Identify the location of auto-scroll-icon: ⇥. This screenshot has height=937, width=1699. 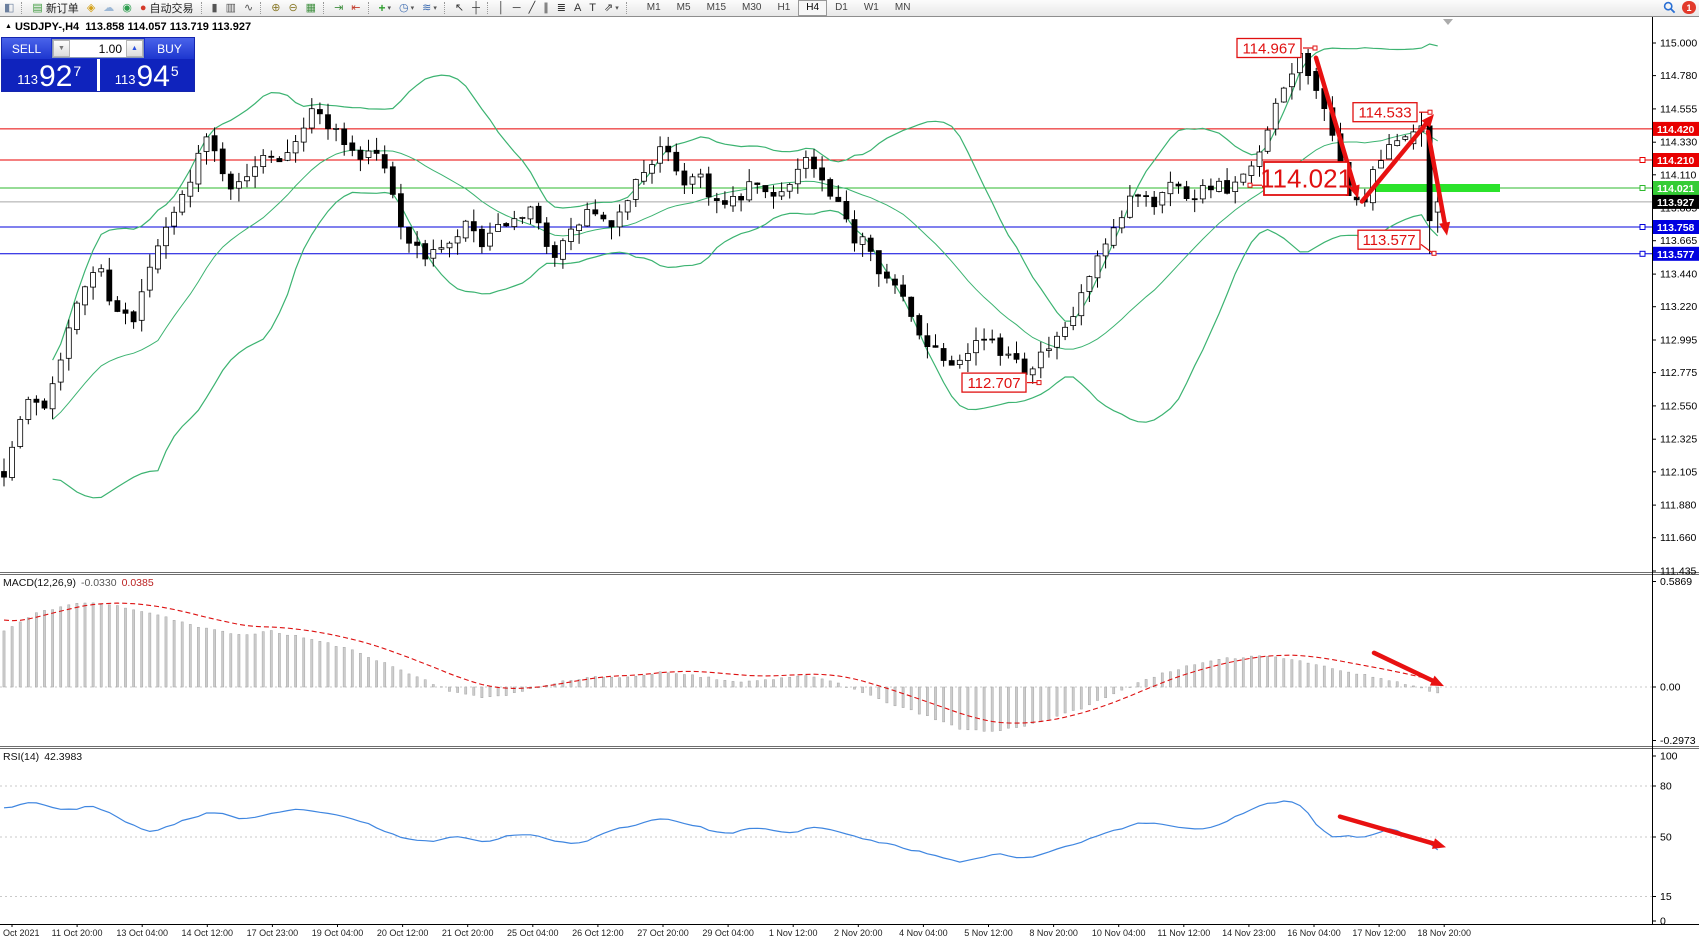
(339, 8).